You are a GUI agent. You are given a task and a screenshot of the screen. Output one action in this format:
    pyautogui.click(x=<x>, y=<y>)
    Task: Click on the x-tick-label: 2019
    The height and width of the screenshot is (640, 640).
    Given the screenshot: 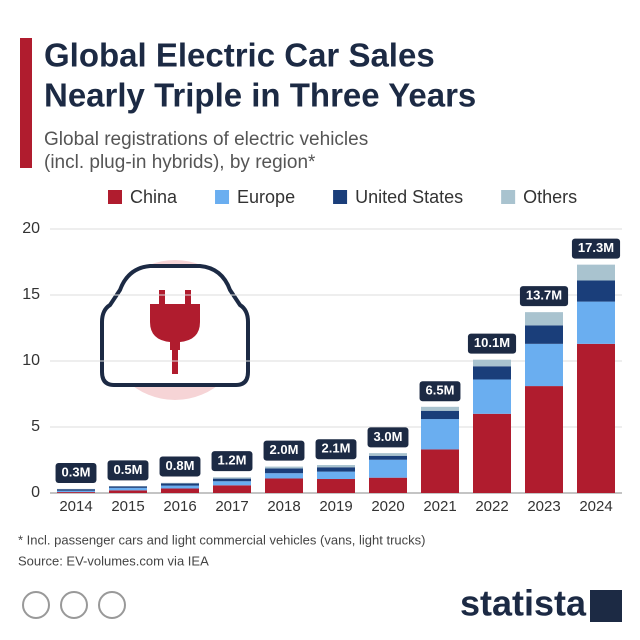 What is the action you would take?
    pyautogui.click(x=335, y=506)
    